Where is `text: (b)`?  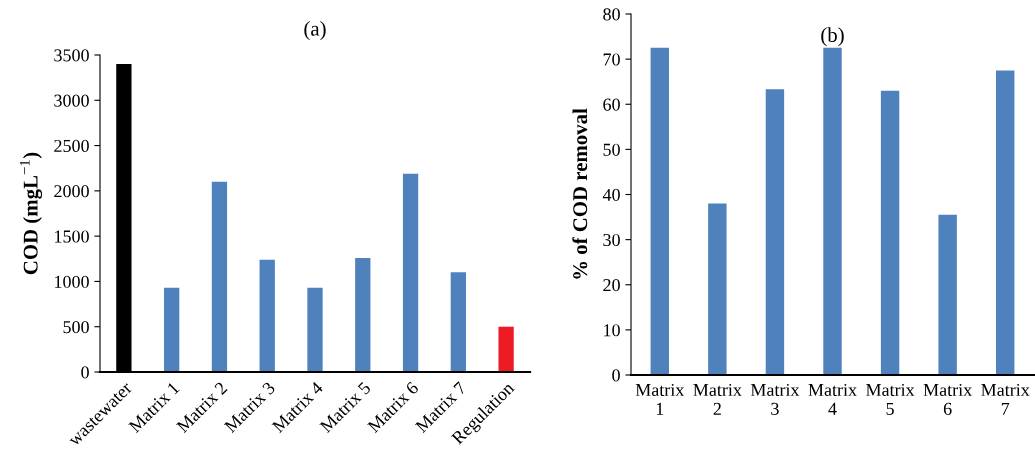
text: (b) is located at coordinates (832, 37).